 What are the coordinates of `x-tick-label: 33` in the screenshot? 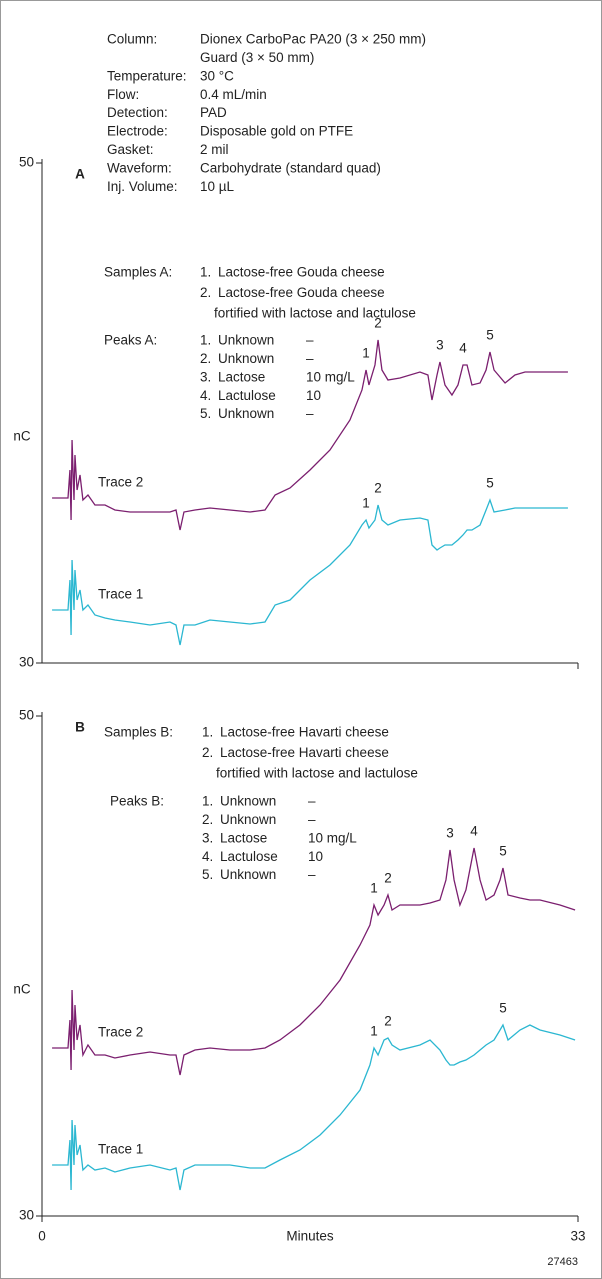 It's located at (577, 1236).